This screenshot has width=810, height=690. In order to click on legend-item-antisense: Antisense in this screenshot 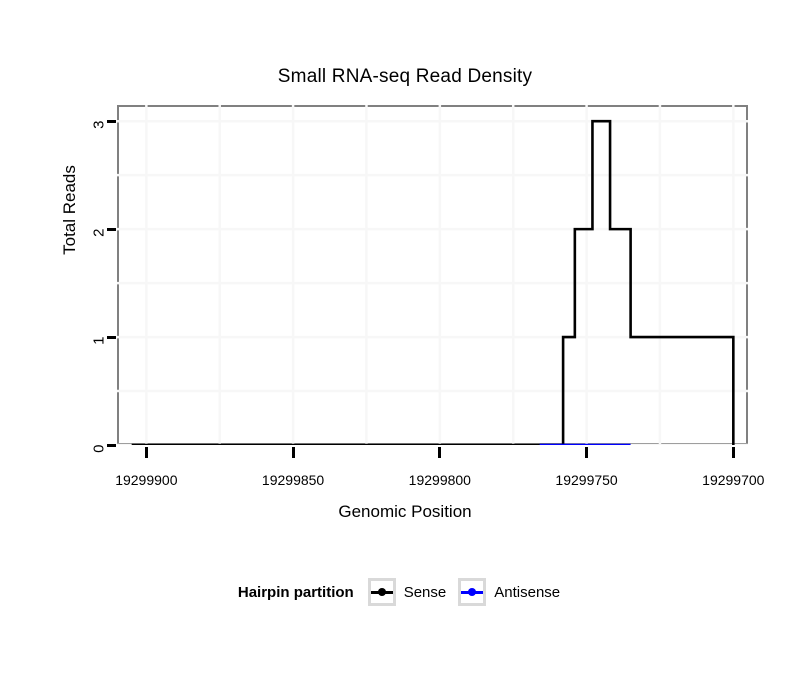, I will do `click(509, 592)`.